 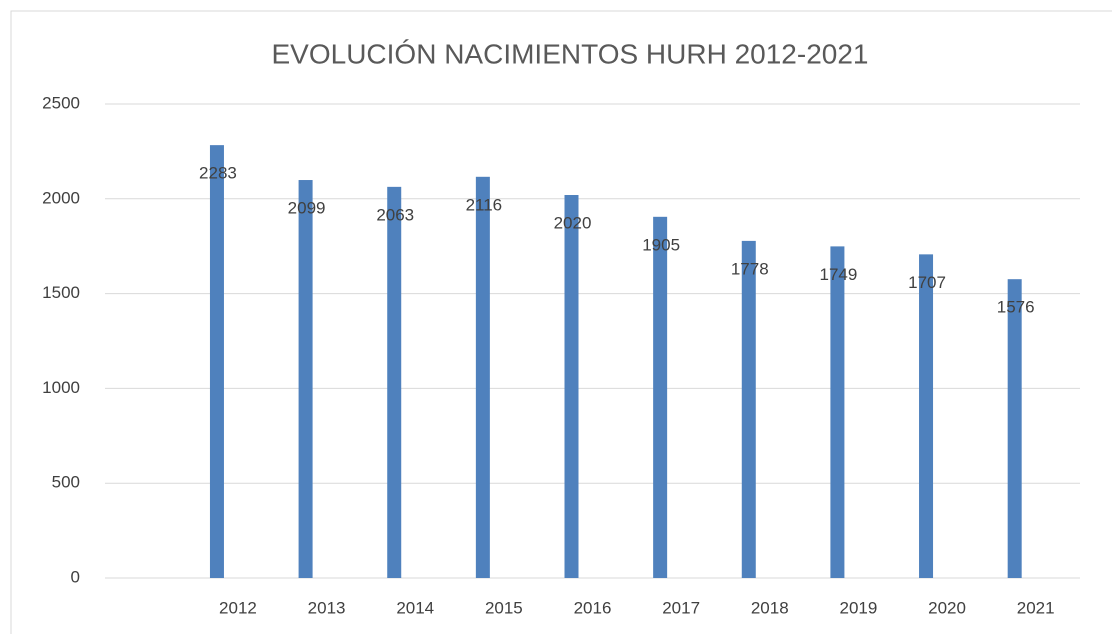 I want to click on x-tick-label: 2012, so click(x=238, y=607).